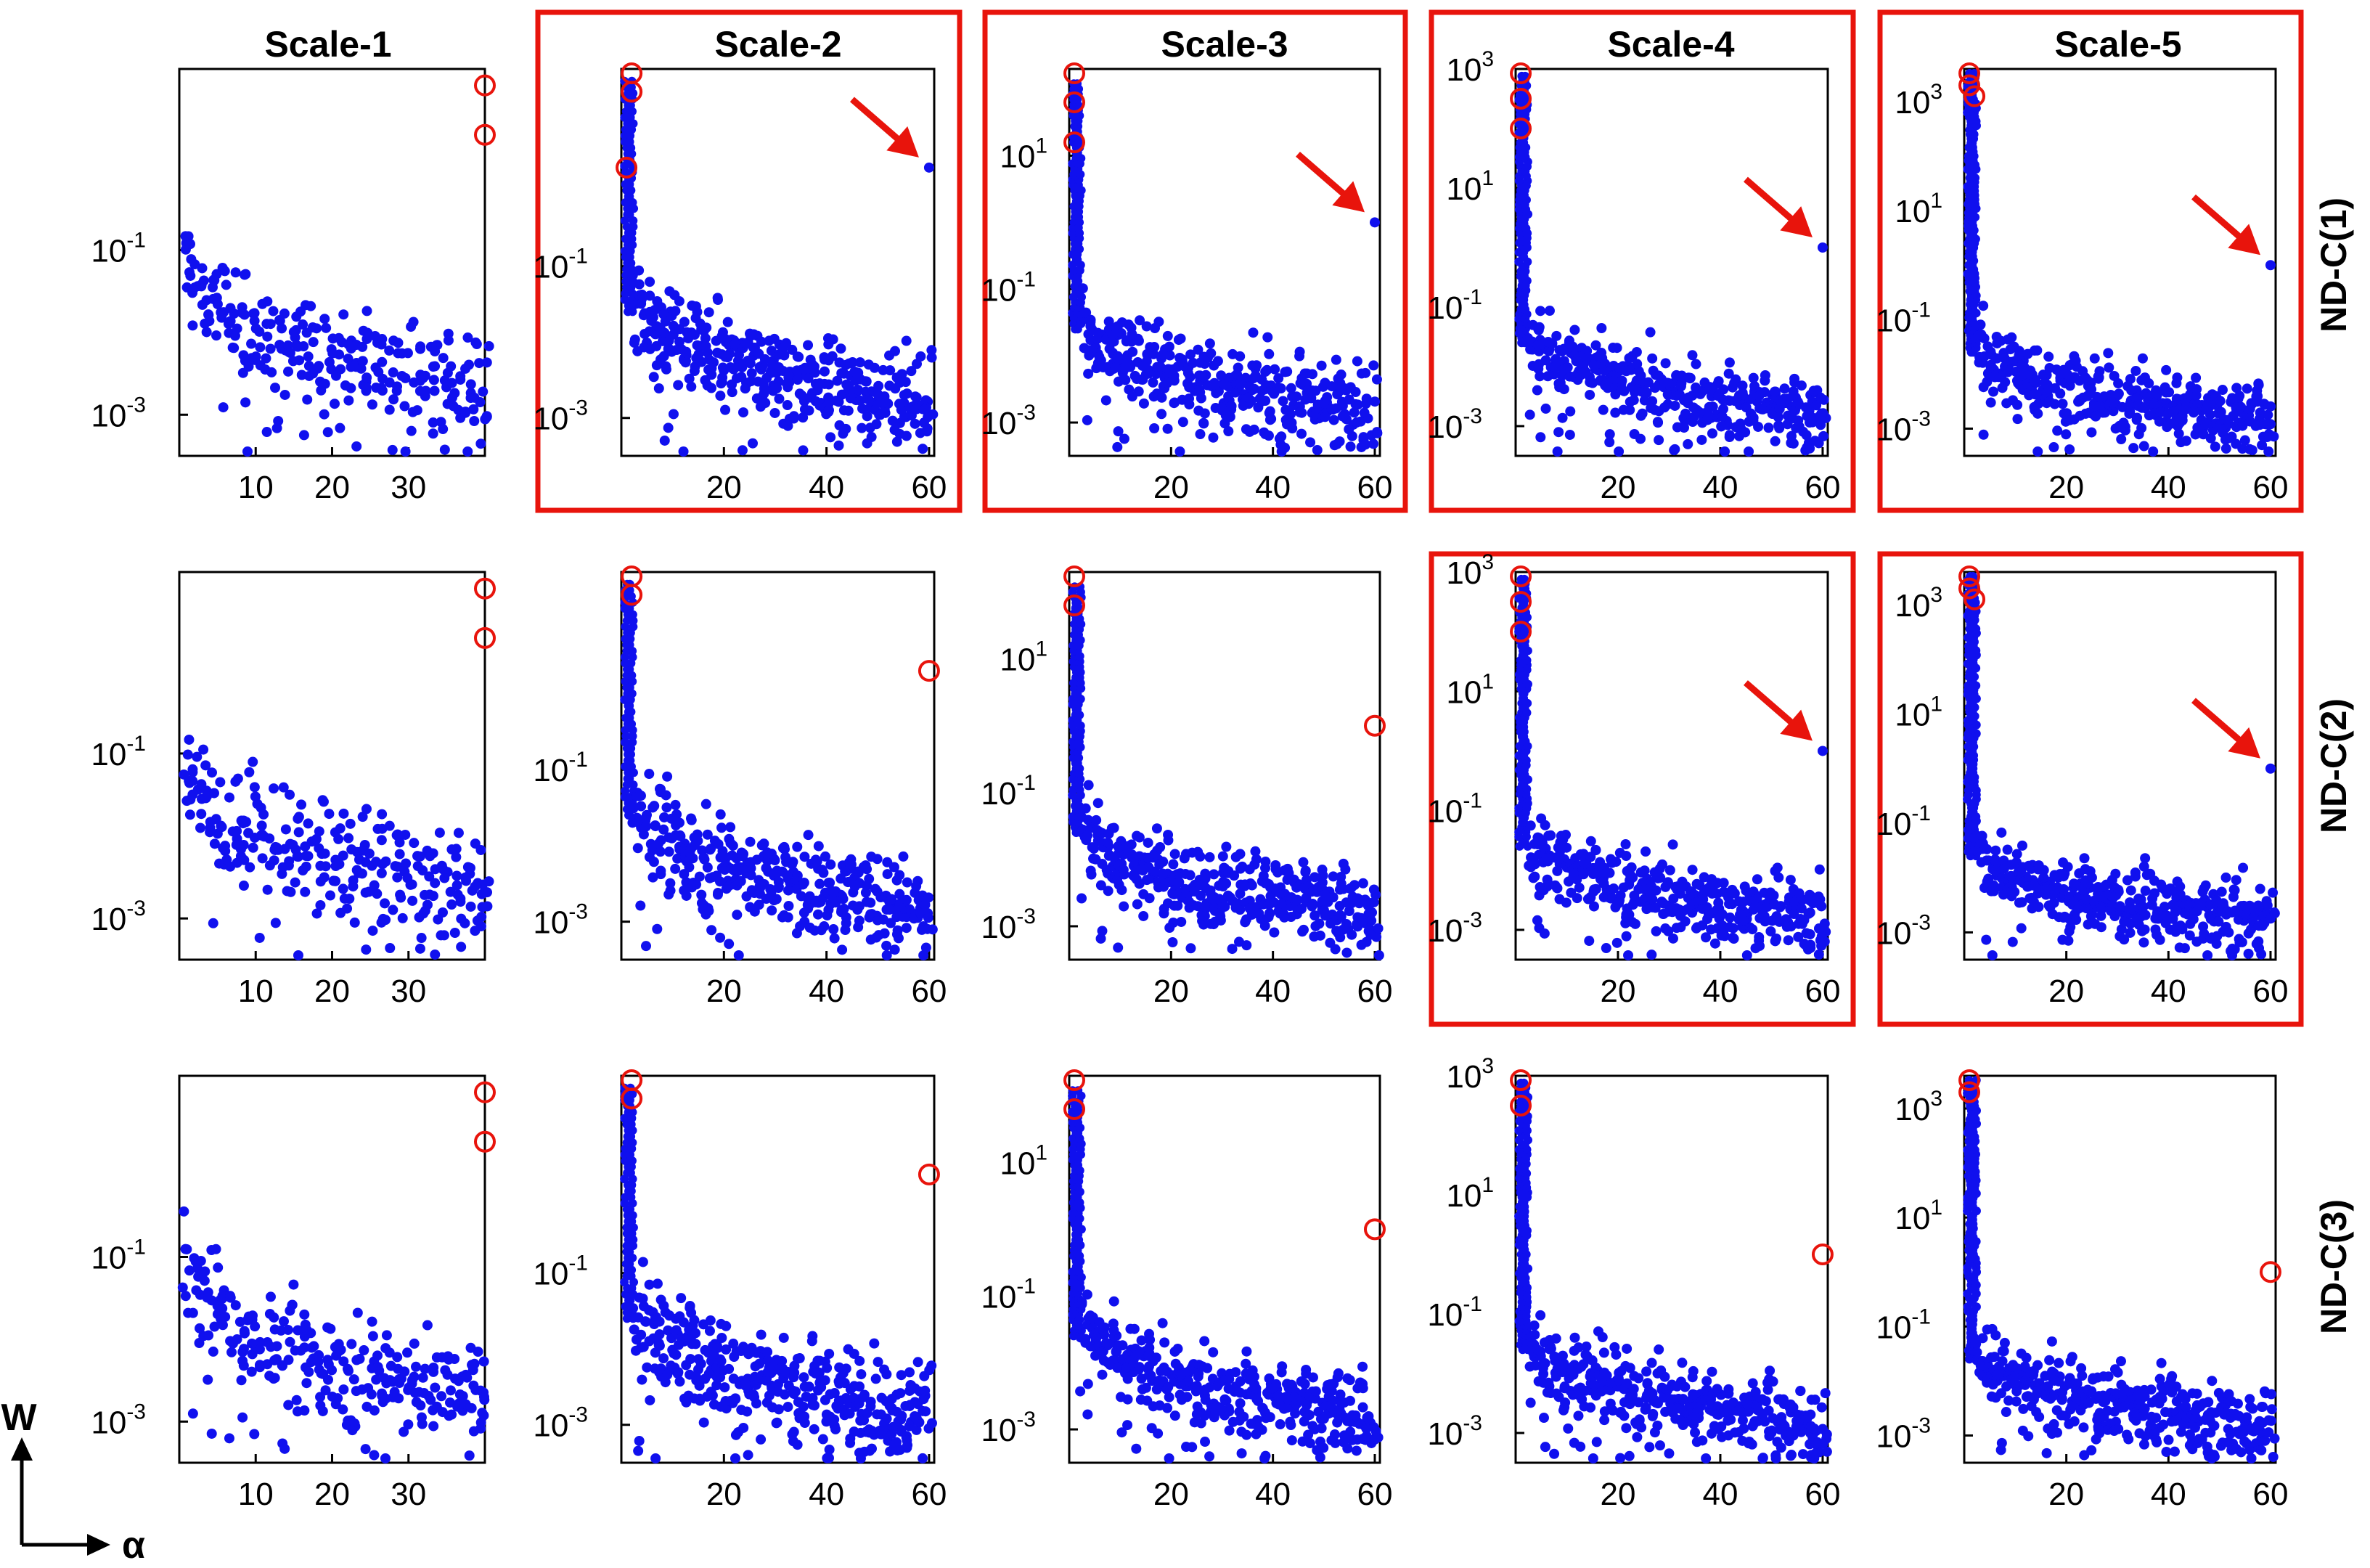 The height and width of the screenshot is (1568, 2370). Describe the element at coordinates (1796, 222) in the screenshot. I see `arrow-head-icon` at that location.